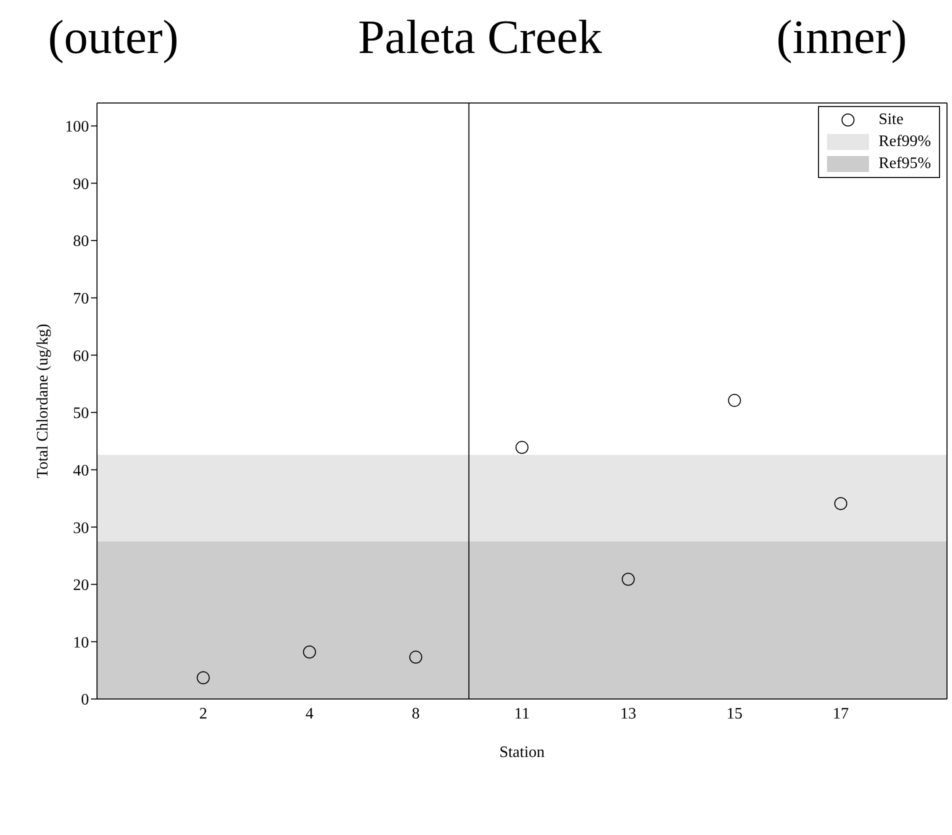 Image resolution: width=952 pixels, height=835 pixels. What do you see at coordinates (81, 585) in the screenshot?
I see `y-tick-label: 20` at bounding box center [81, 585].